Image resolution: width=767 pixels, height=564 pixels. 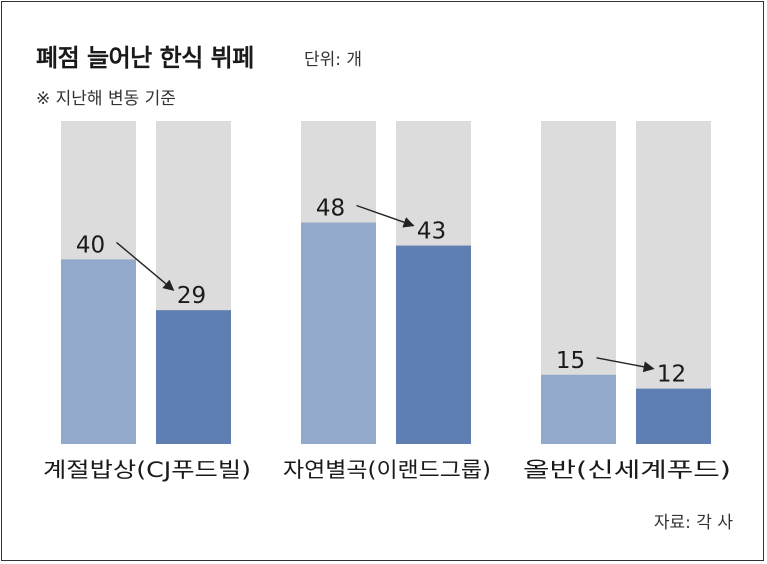 What do you see at coordinates (627, 470) in the screenshot?
I see `category-label: 올반(신세계푸드)` at bounding box center [627, 470].